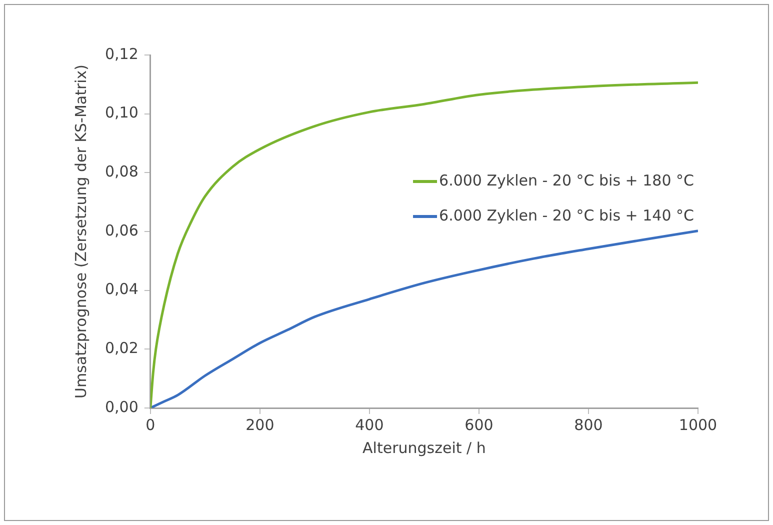 The width and height of the screenshot is (773, 525). I want to click on y-tick-label: 0,10, so click(121, 113).